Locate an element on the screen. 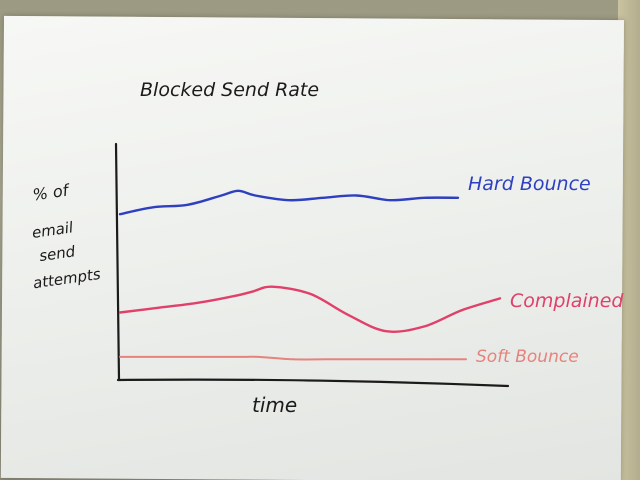 The width and height of the screenshot is (640, 480). y-axis-line is located at coordinates (117, 262).